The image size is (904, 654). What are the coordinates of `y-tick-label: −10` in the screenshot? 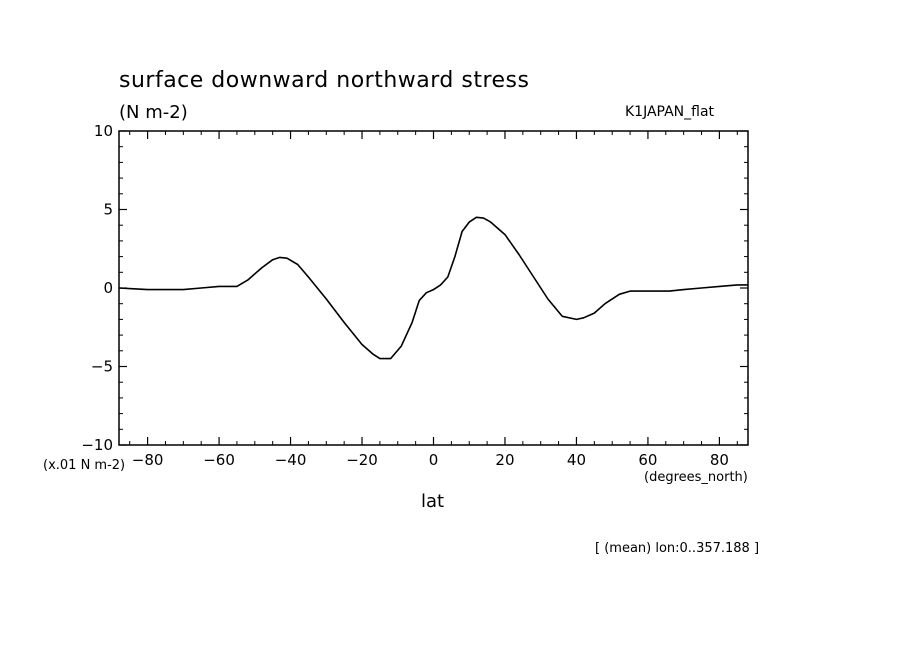 It's located at (97, 445).